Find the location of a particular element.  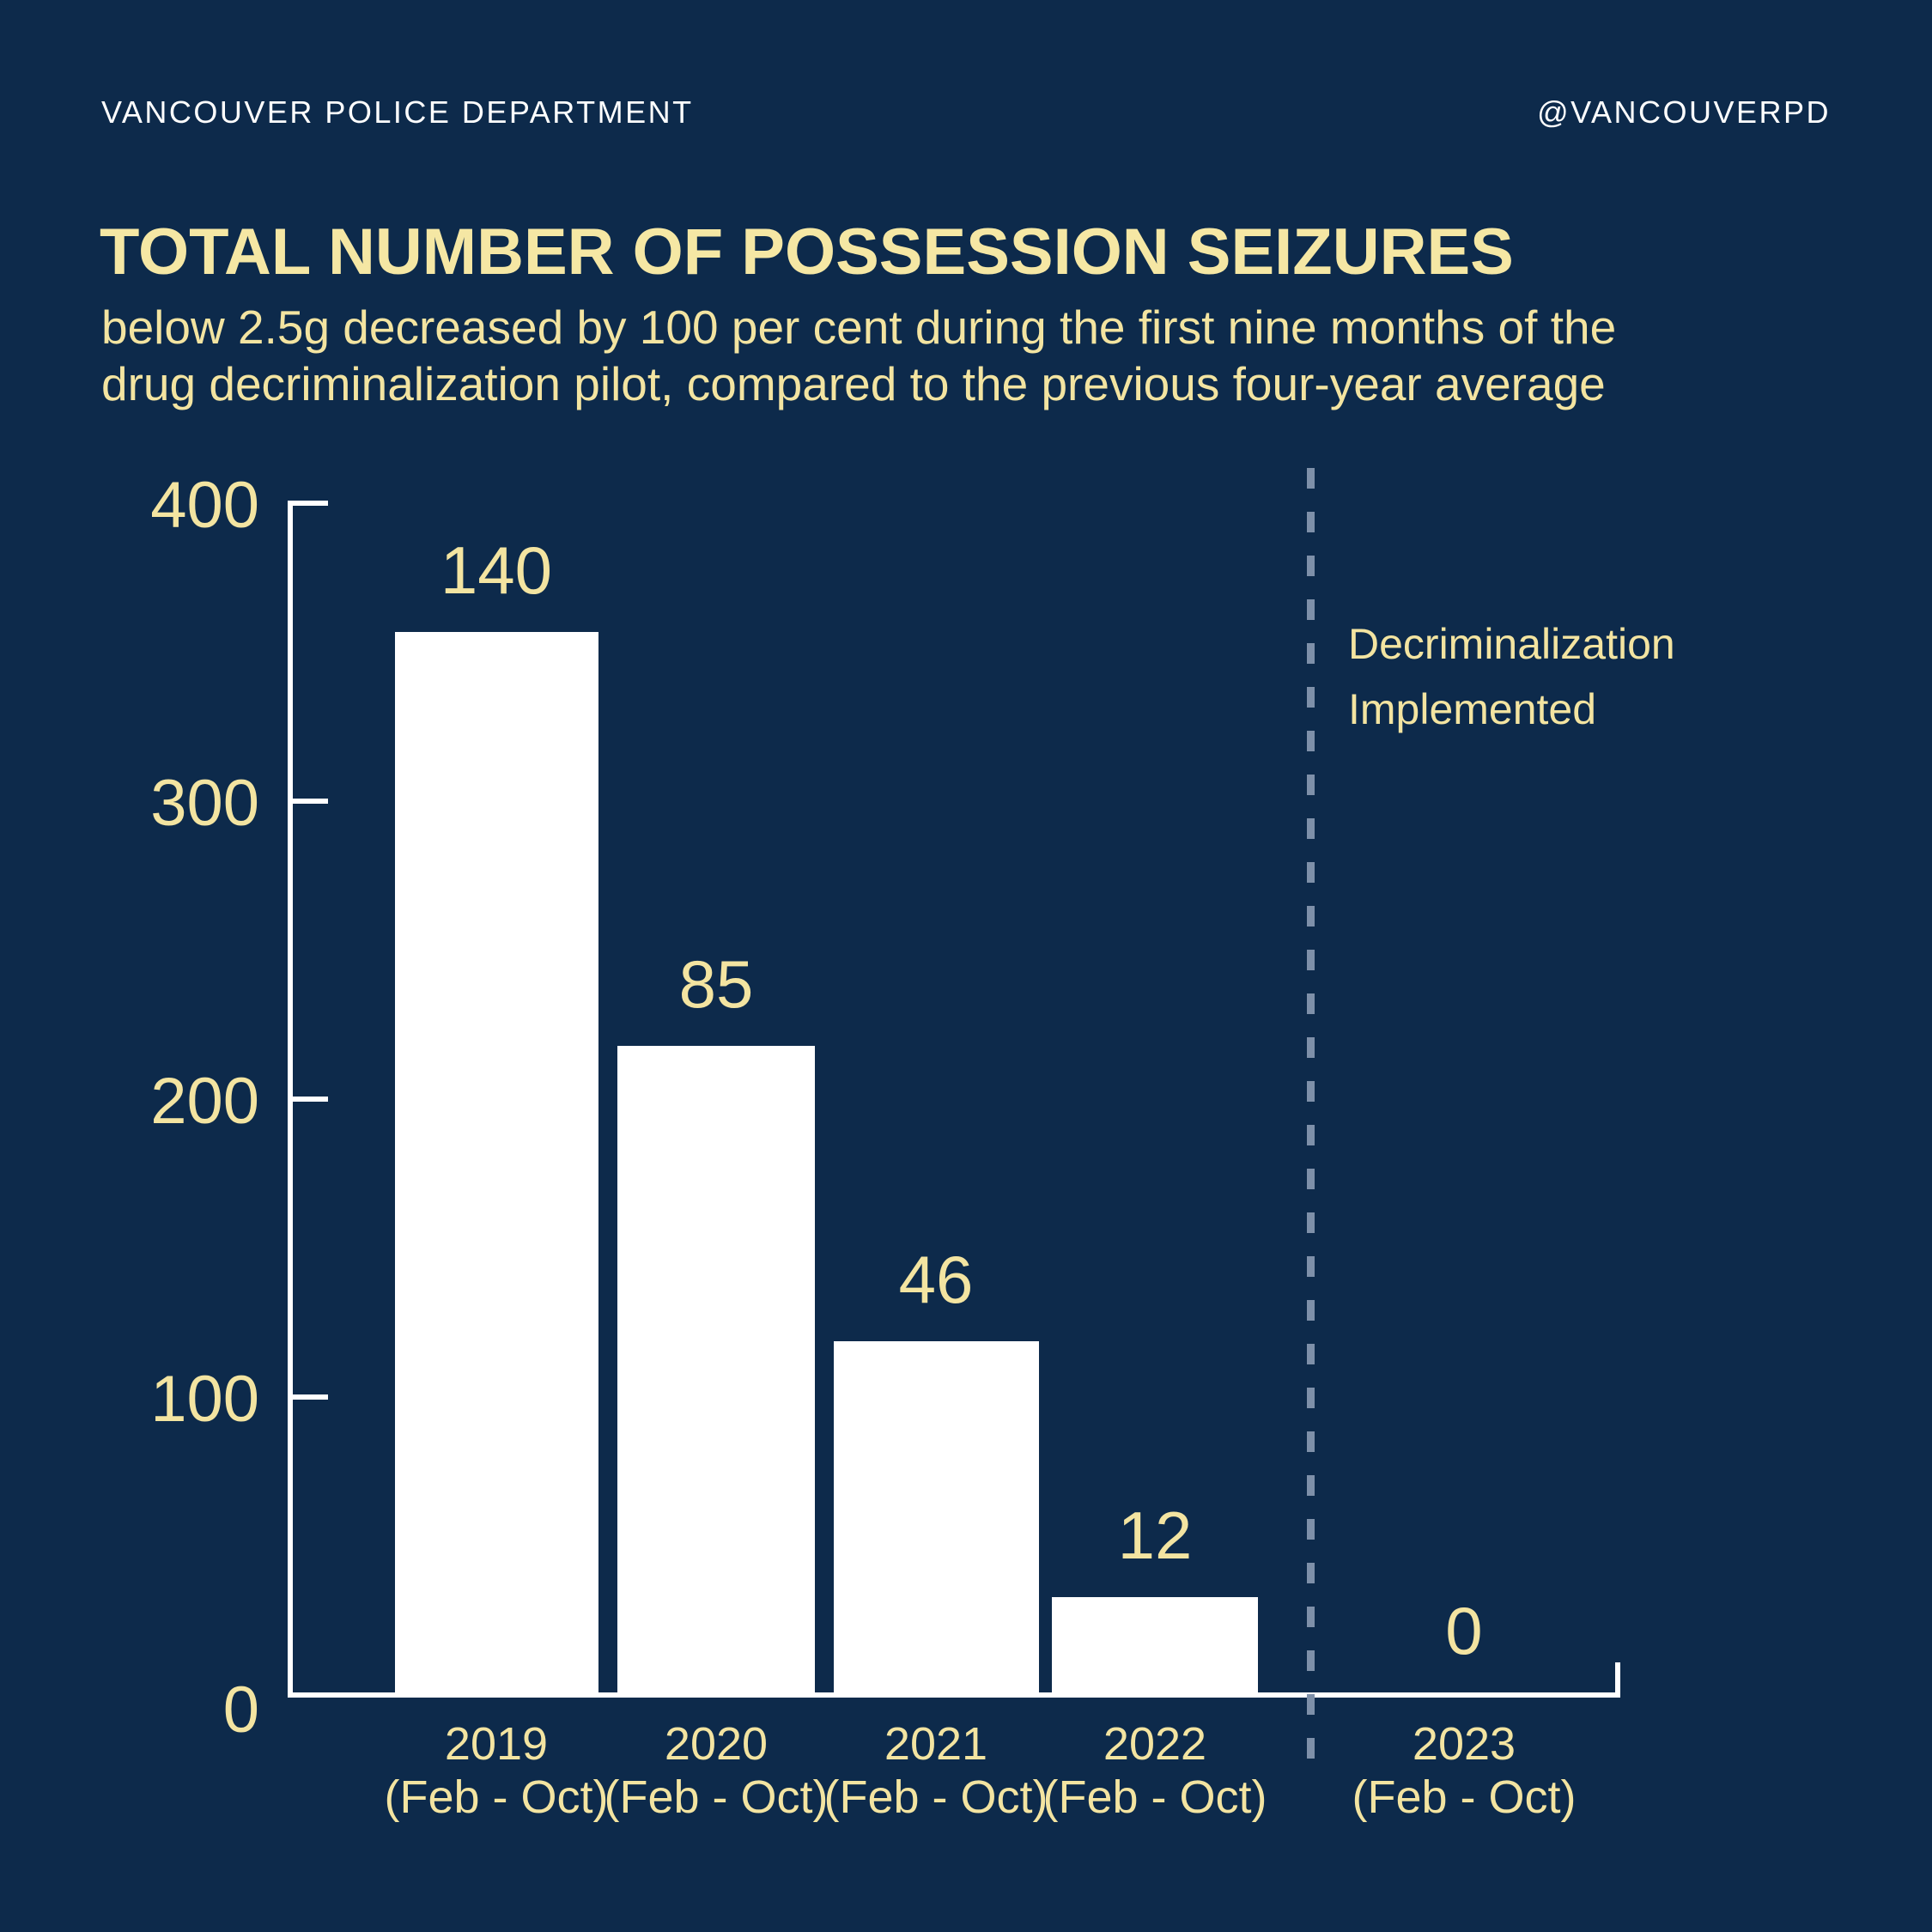

x-axis-period-2022: (Feb - Oct) is located at coordinates (1155, 1797).